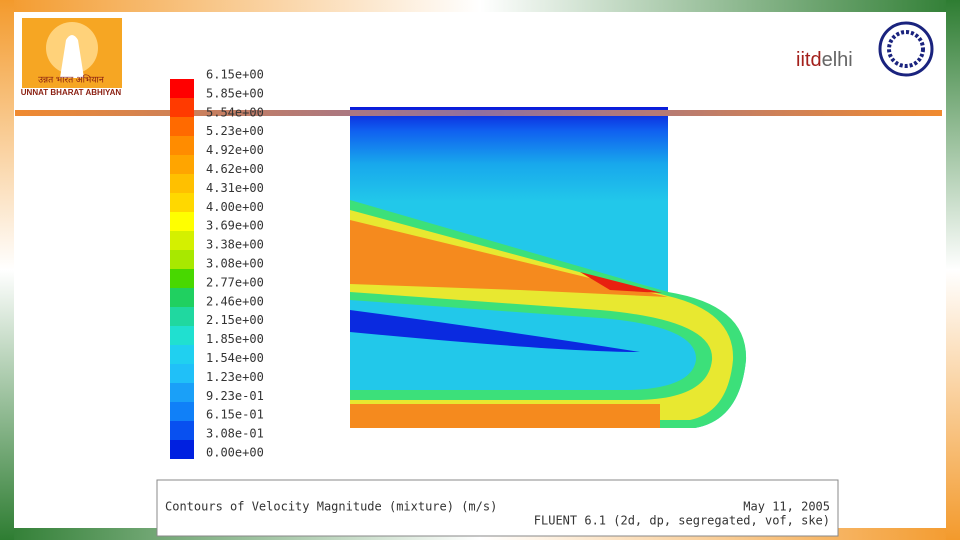 This screenshot has width=960, height=540. I want to click on iit-logo-prefix: iitd, so click(809, 60).